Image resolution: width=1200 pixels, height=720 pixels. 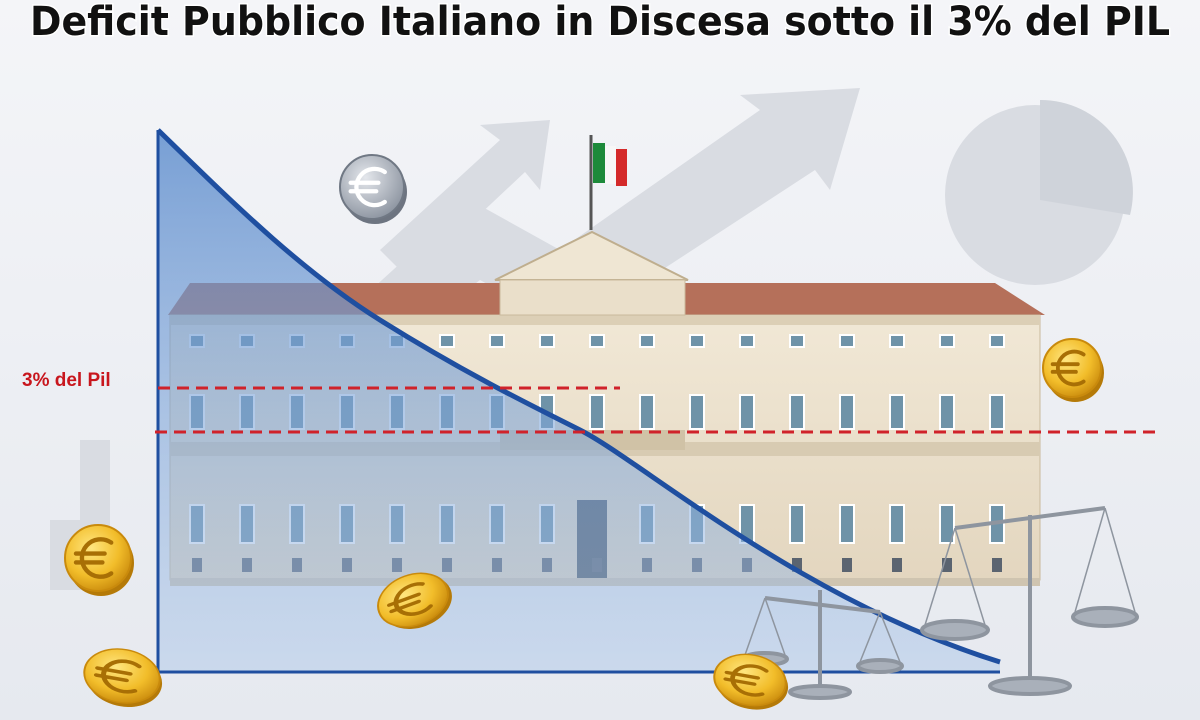 What do you see at coordinates (66, 380) in the screenshot?
I see `threshold-label: 3% del Pil` at bounding box center [66, 380].